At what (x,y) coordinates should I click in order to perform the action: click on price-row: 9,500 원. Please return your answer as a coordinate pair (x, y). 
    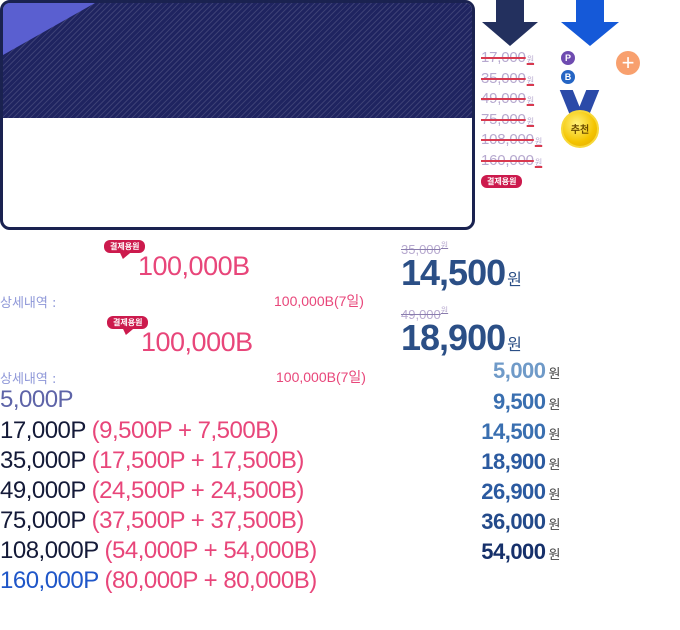
    Looking at the image, I should click on (526, 401).